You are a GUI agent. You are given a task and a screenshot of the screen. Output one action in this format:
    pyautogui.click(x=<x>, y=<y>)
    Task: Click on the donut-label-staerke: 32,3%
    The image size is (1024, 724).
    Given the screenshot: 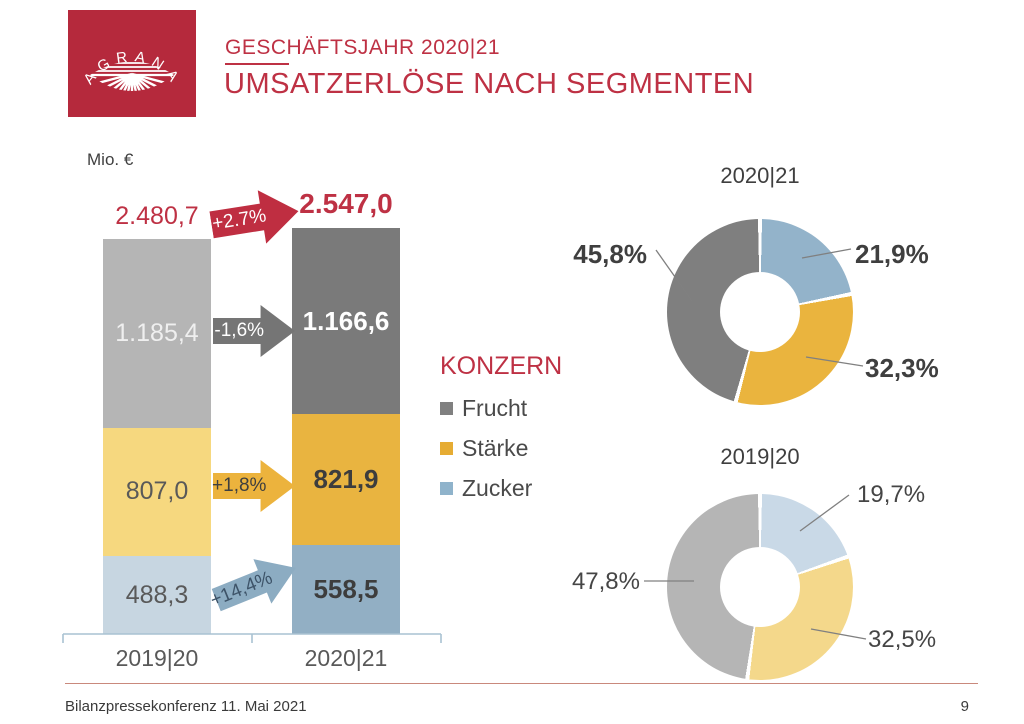 What is the action you would take?
    pyautogui.click(x=902, y=368)
    